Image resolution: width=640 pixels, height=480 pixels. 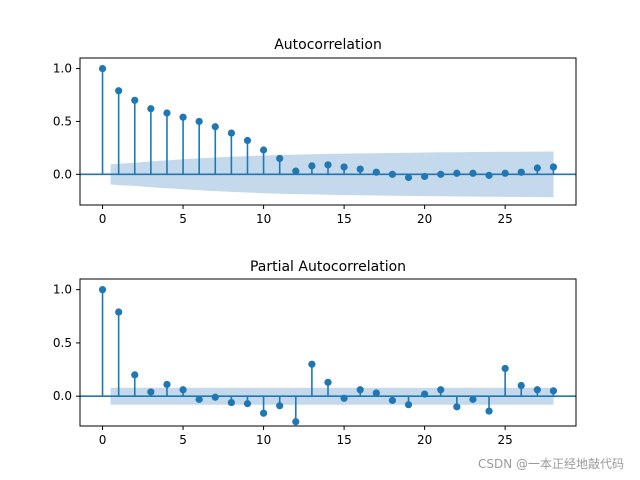 What do you see at coordinates (328, 45) in the screenshot?
I see `chart-title: Autocorrelation` at bounding box center [328, 45].